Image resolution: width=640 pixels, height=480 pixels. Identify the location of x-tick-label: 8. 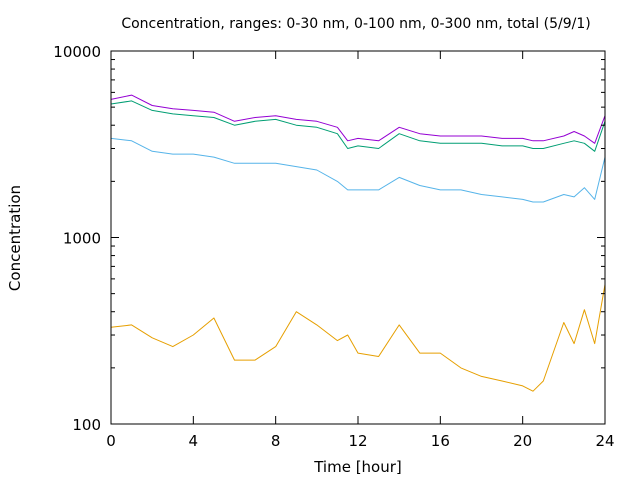
(276, 441).